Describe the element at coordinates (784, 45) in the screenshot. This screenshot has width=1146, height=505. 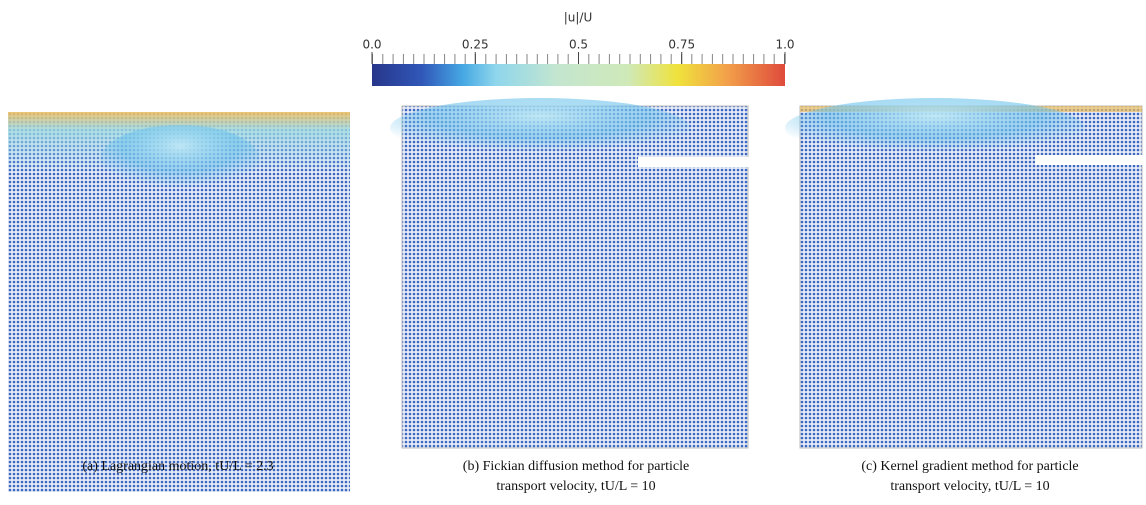
I see `tick-label: 1.0` at that location.